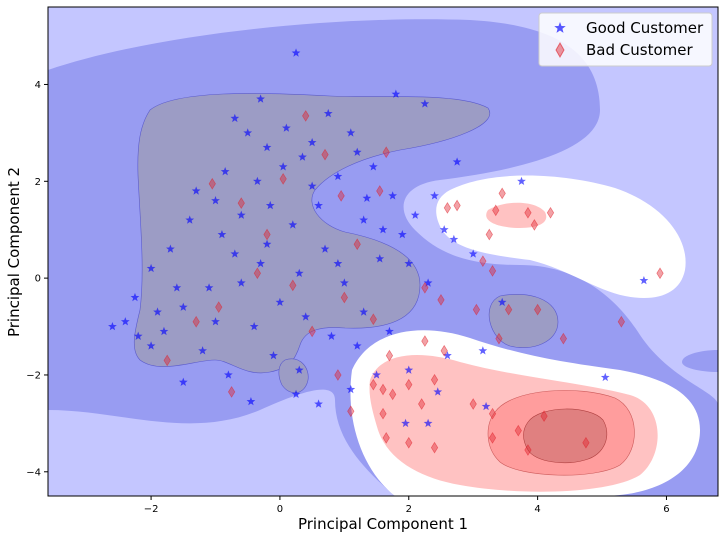 Image resolution: width=724 pixels, height=539 pixels. Describe the element at coordinates (280, 509) in the screenshot. I see `x-tick-label: 0` at that location.